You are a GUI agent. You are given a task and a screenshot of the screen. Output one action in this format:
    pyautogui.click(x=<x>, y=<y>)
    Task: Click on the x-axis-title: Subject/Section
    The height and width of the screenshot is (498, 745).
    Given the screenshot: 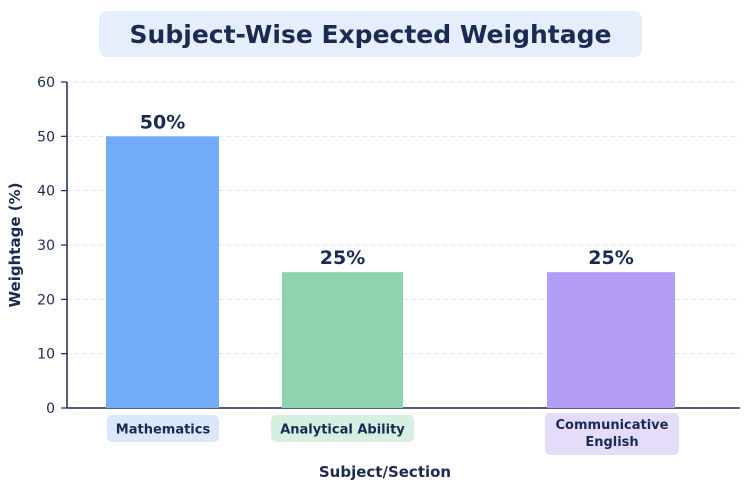 What is the action you would take?
    pyautogui.click(x=385, y=472)
    